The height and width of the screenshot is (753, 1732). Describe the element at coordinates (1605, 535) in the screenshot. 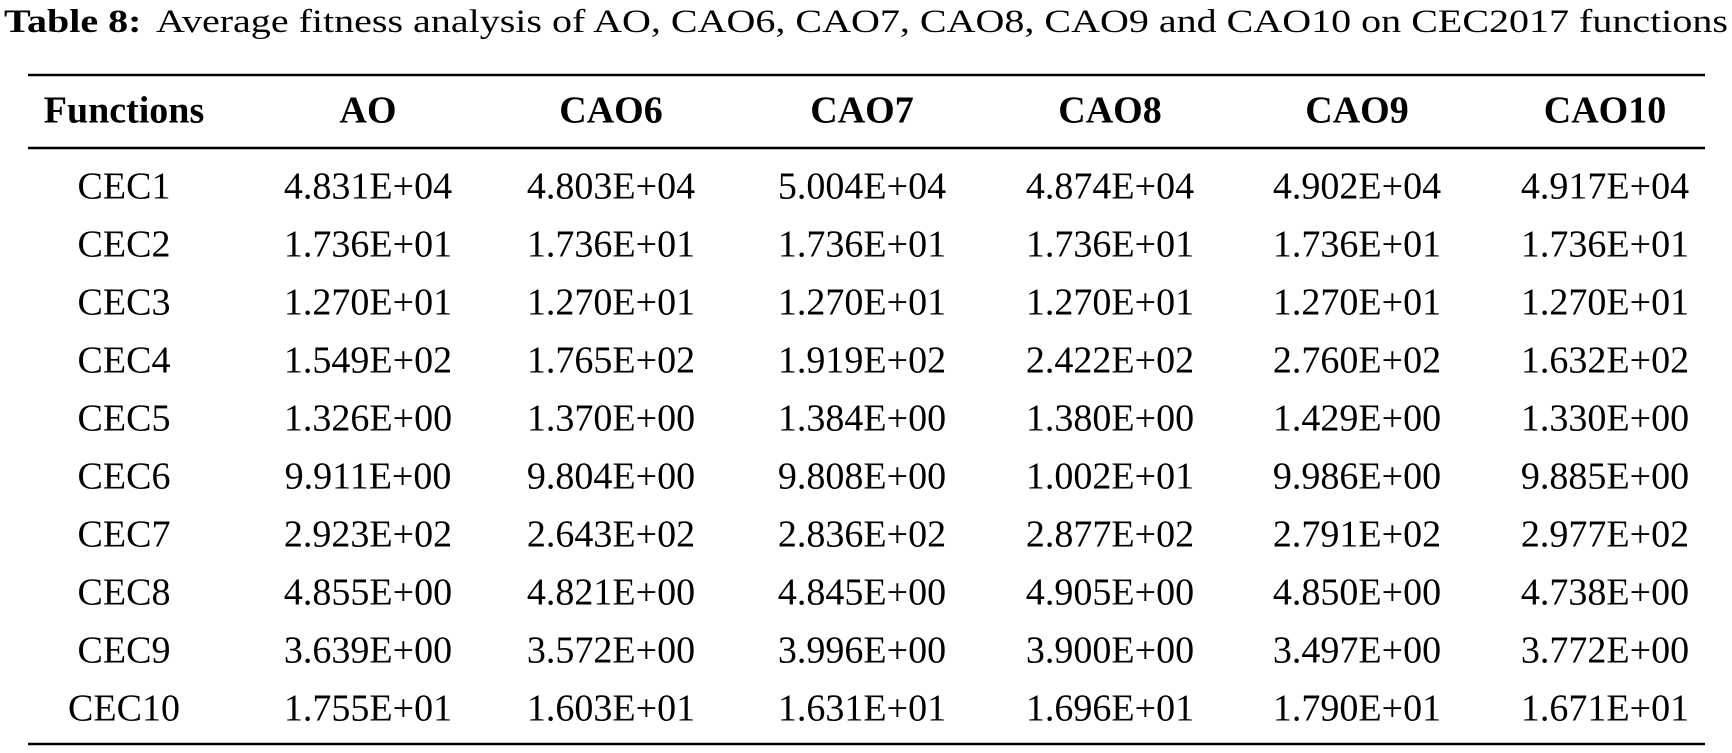

I see `table-cell: 2.977E+02` at that location.